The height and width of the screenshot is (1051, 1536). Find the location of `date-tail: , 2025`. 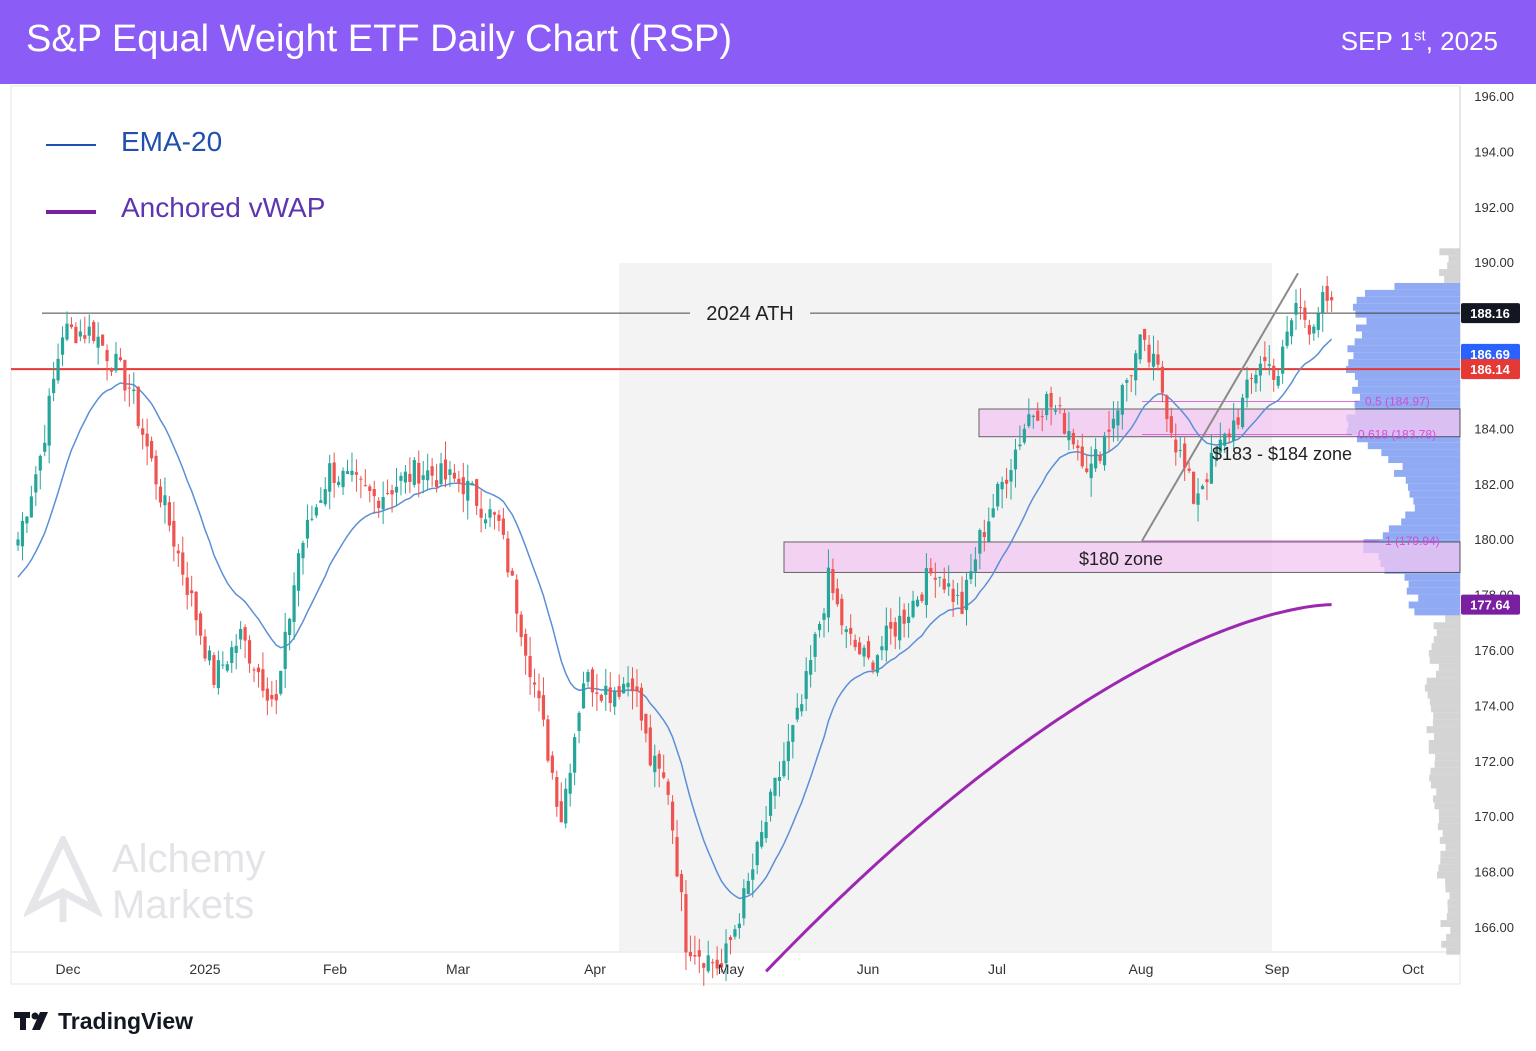

date-tail: , 2025 is located at coordinates (1461, 41).